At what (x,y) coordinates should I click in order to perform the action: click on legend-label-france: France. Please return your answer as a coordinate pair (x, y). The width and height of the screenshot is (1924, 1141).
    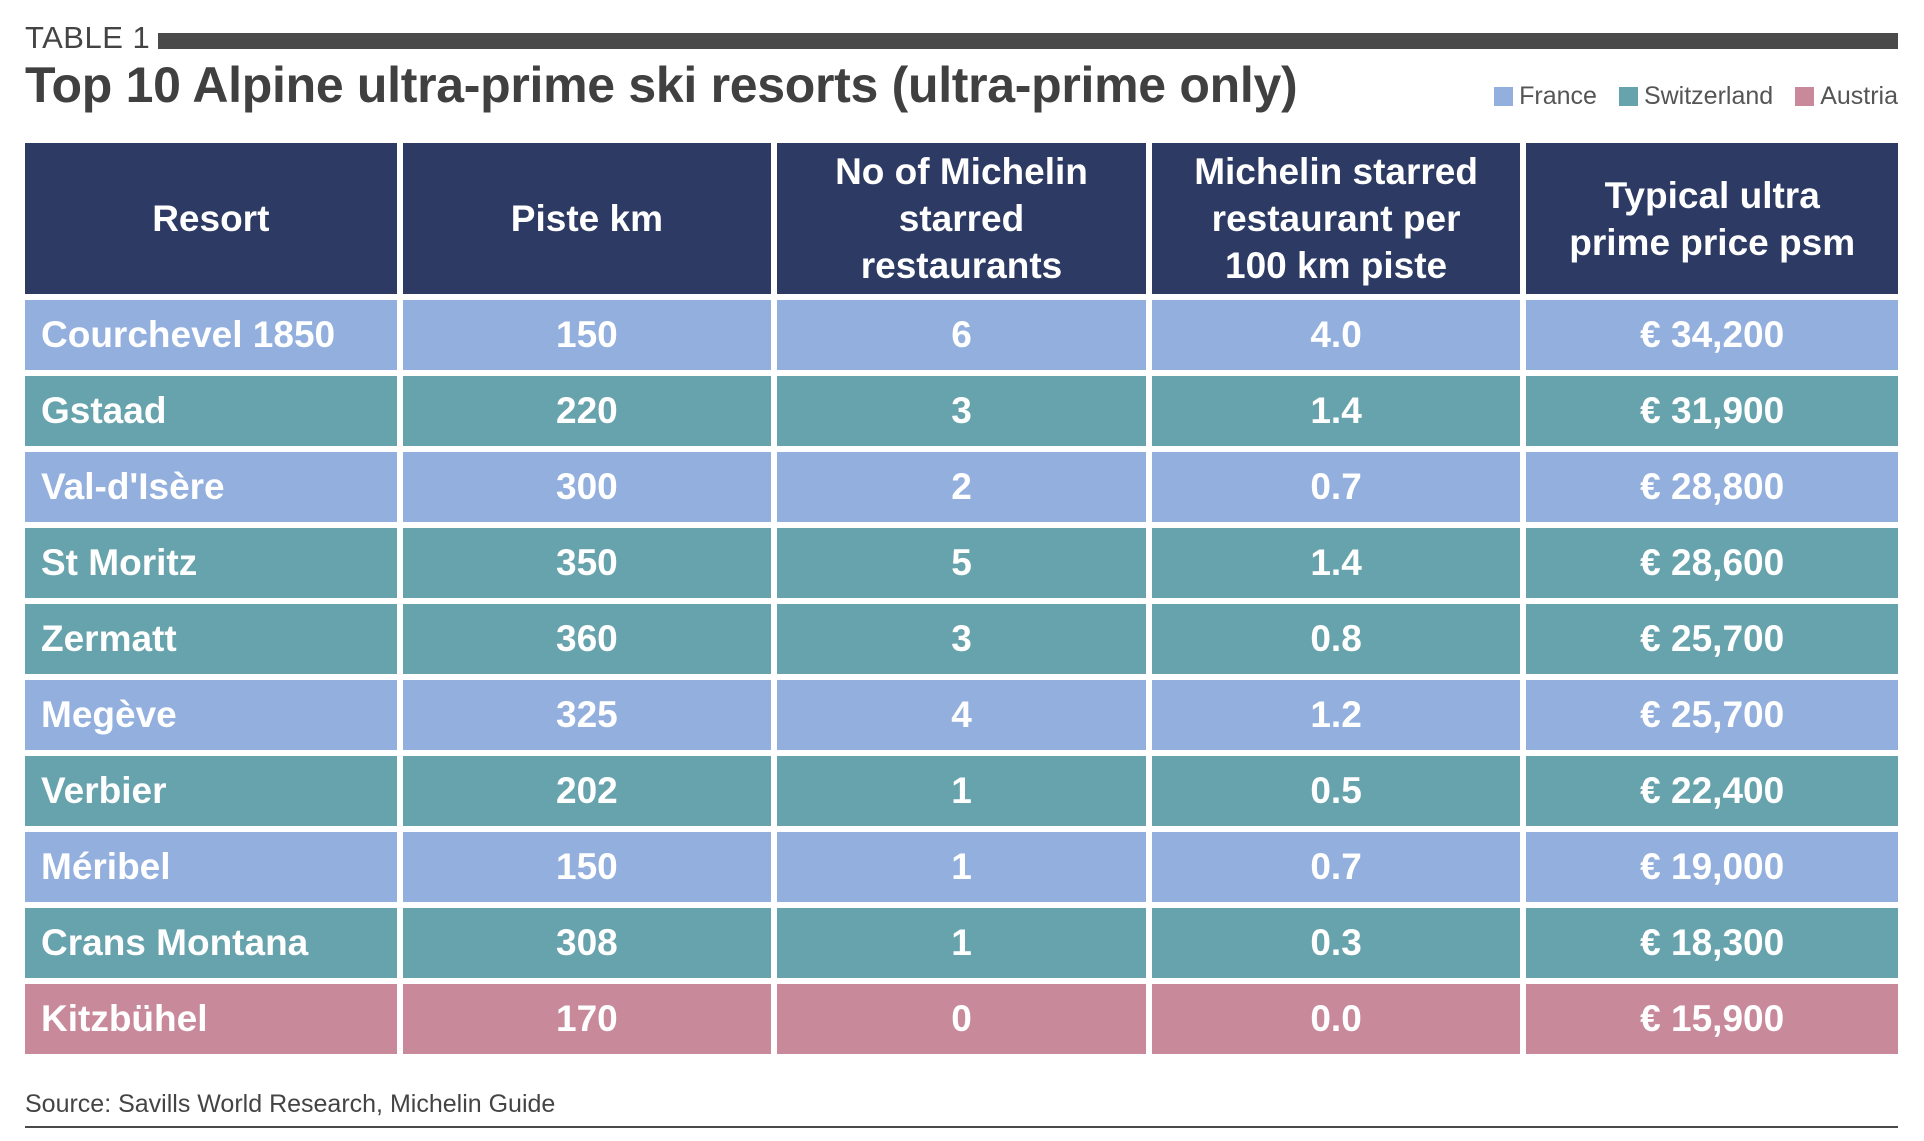
    Looking at the image, I should click on (1558, 96).